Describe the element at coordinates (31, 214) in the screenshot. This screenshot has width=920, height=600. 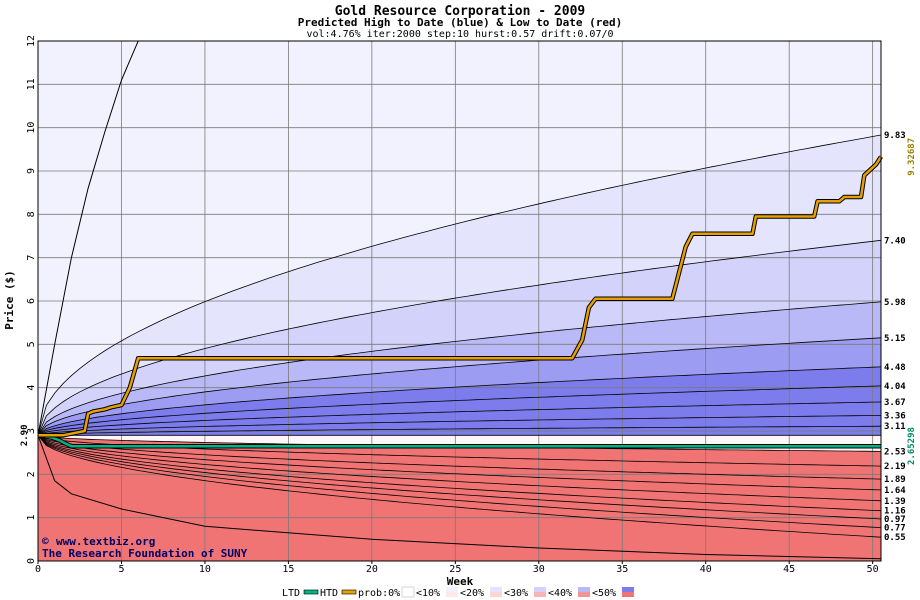
I see `y-tick-8: 8` at that location.